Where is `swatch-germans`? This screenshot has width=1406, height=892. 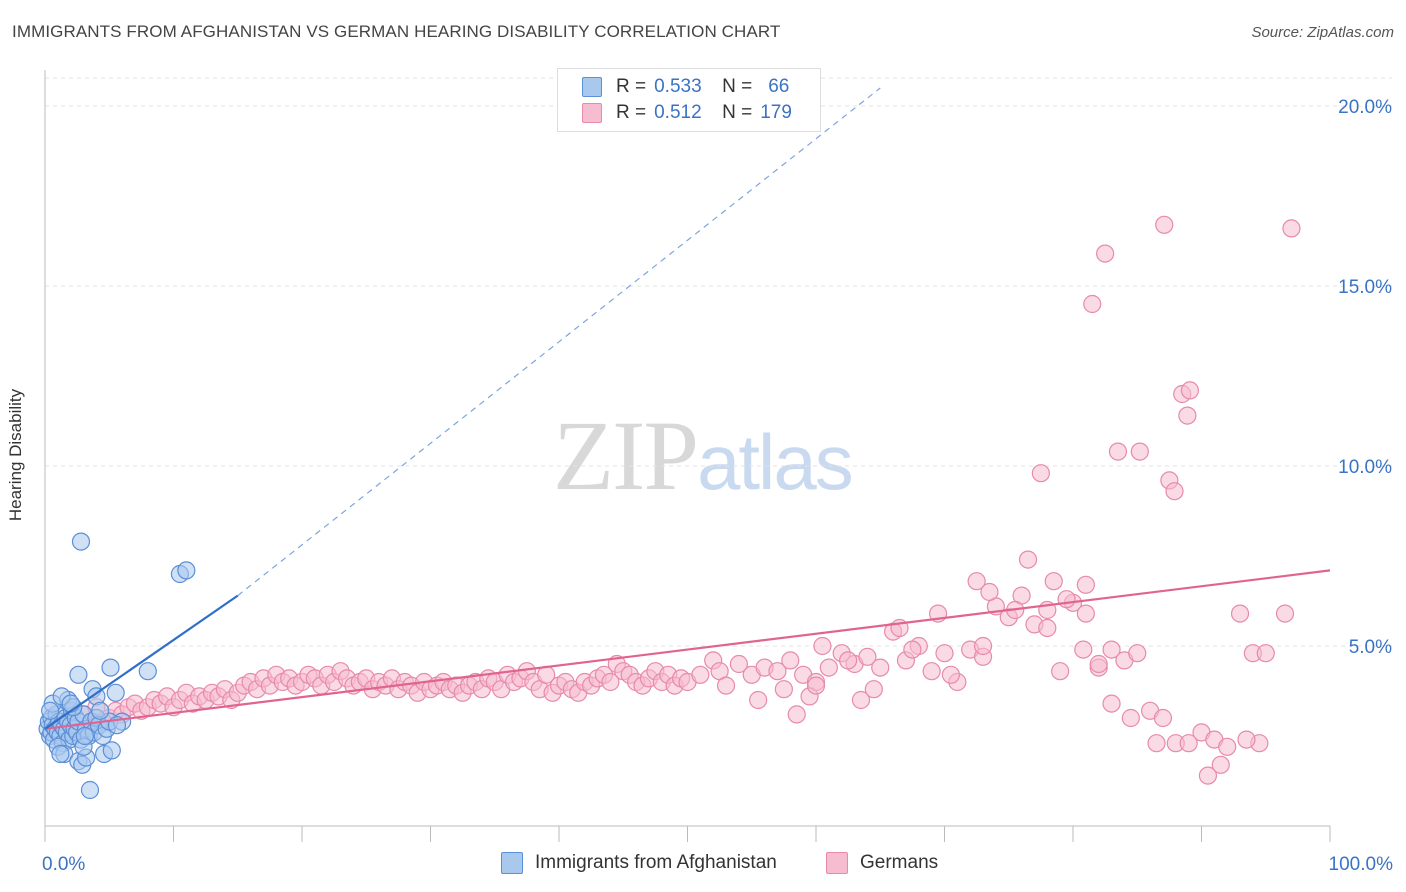
swatch-germans is located at coordinates (592, 113).